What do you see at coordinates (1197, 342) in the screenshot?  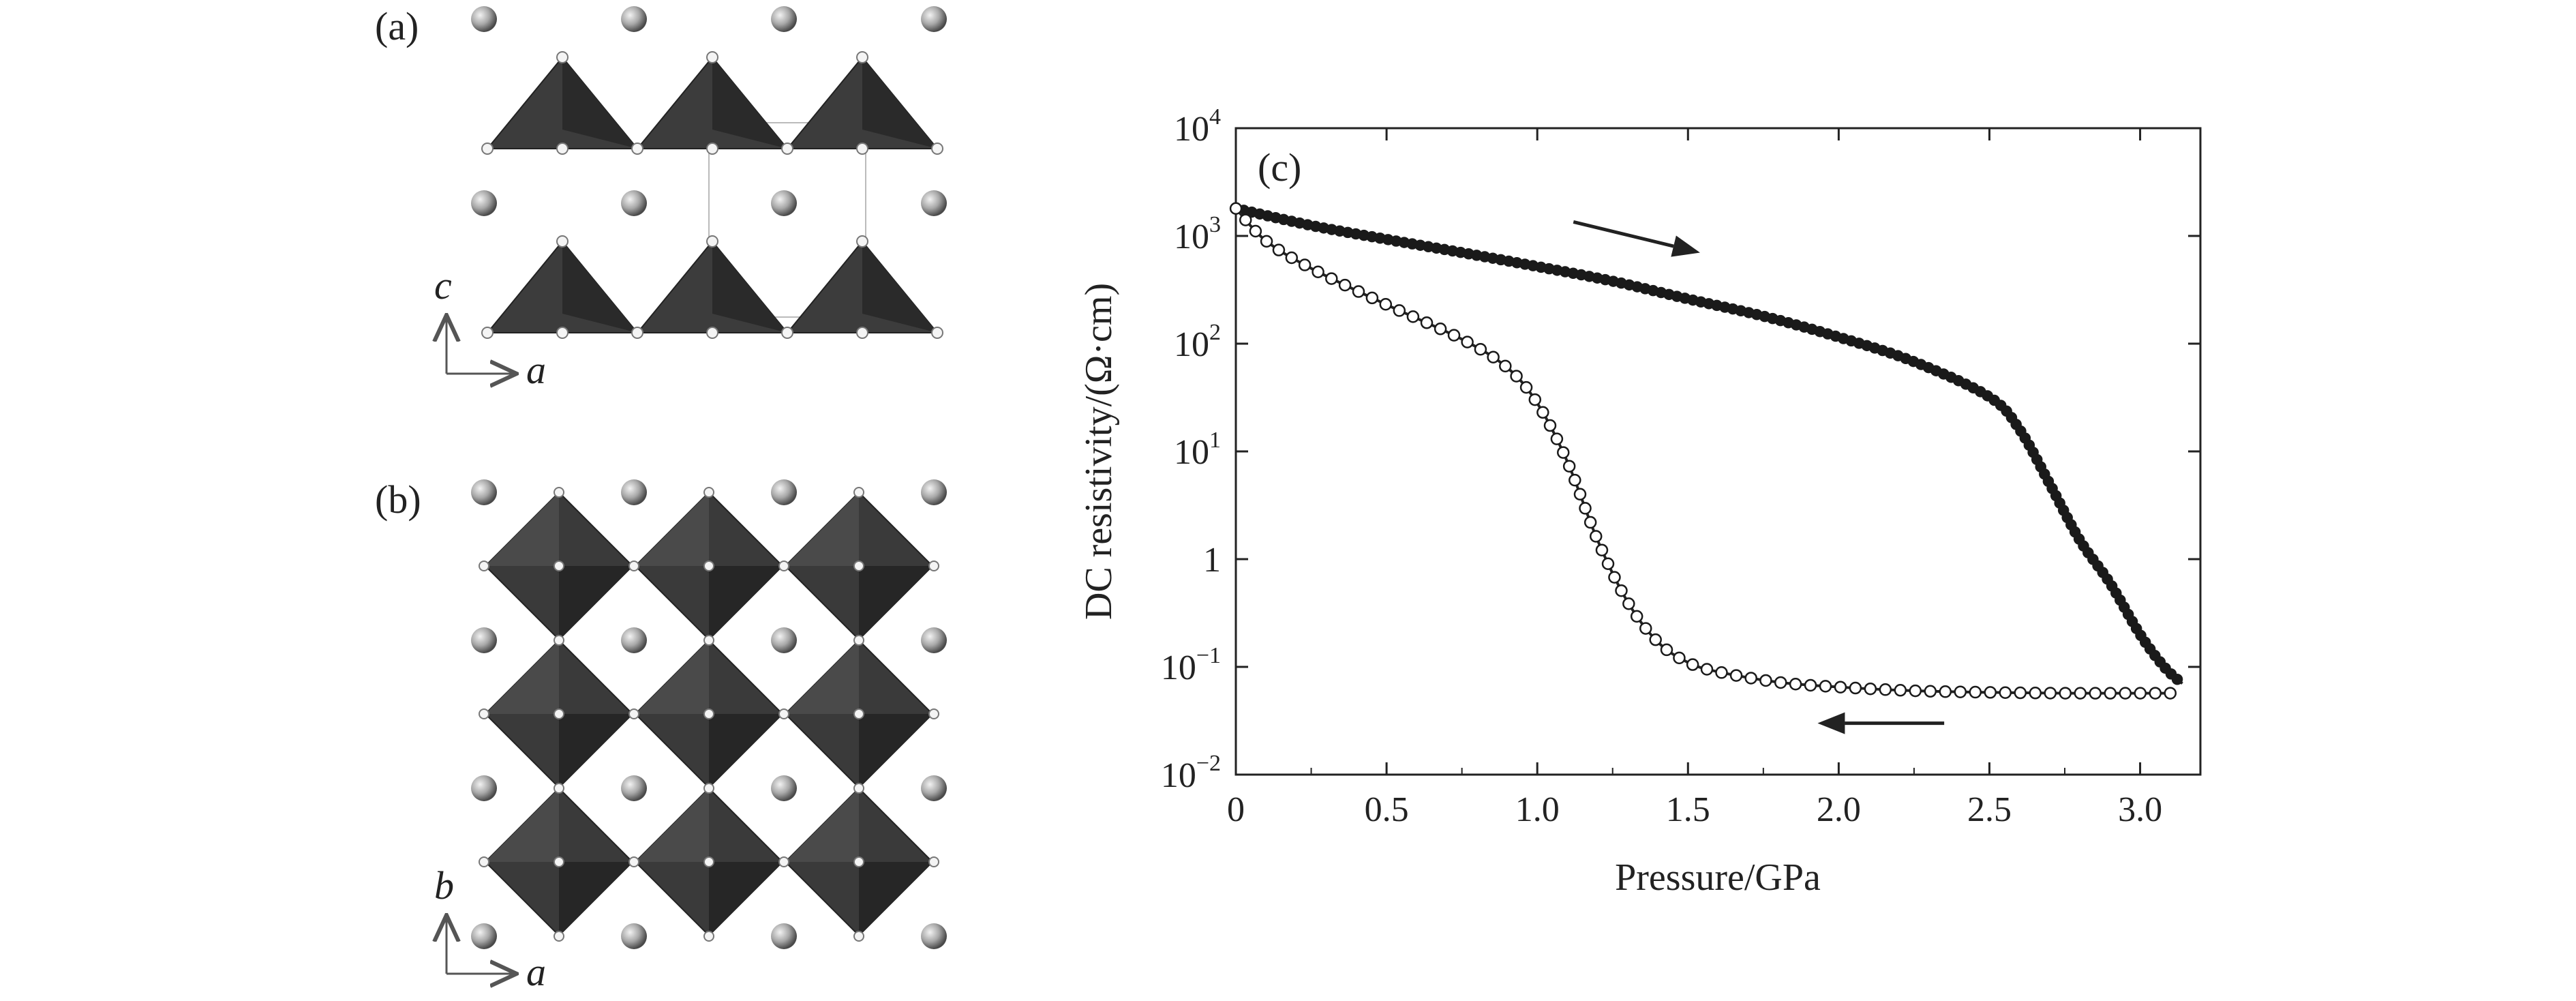 I see `y-tick-label: 10²` at bounding box center [1197, 342].